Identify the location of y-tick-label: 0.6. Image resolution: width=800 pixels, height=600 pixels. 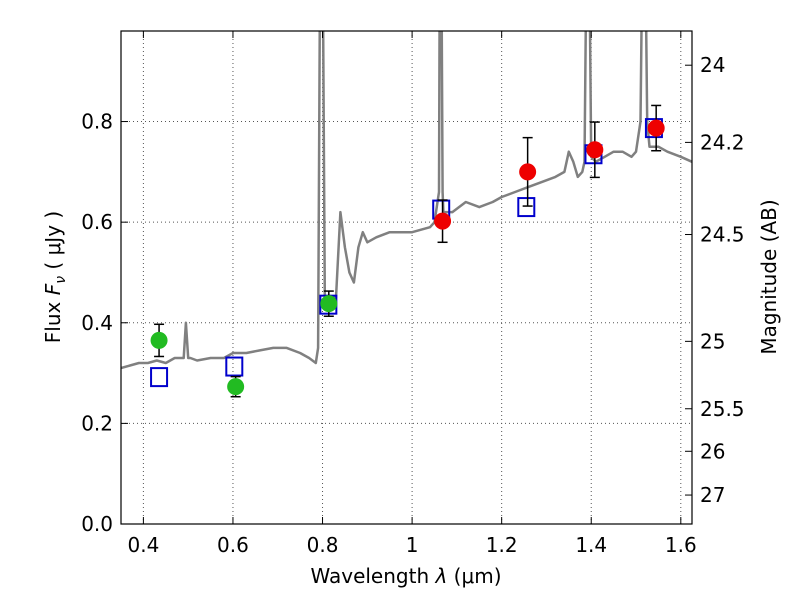
(97, 222).